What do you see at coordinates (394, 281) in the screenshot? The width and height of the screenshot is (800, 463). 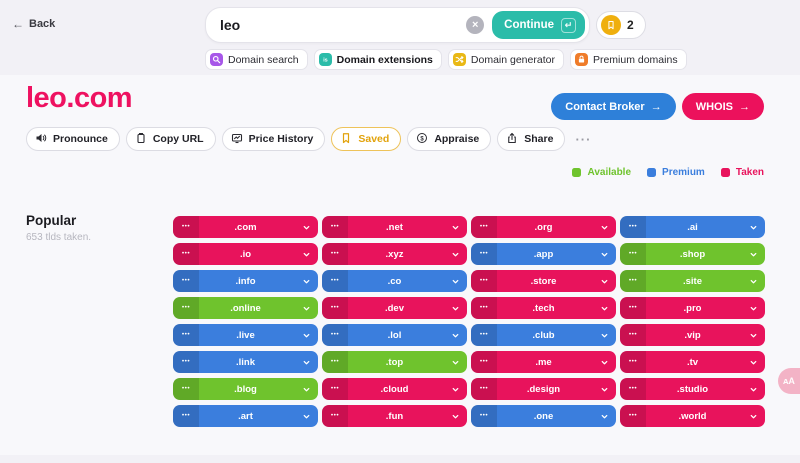 I see `tld-pill-co: ••• .co` at bounding box center [394, 281].